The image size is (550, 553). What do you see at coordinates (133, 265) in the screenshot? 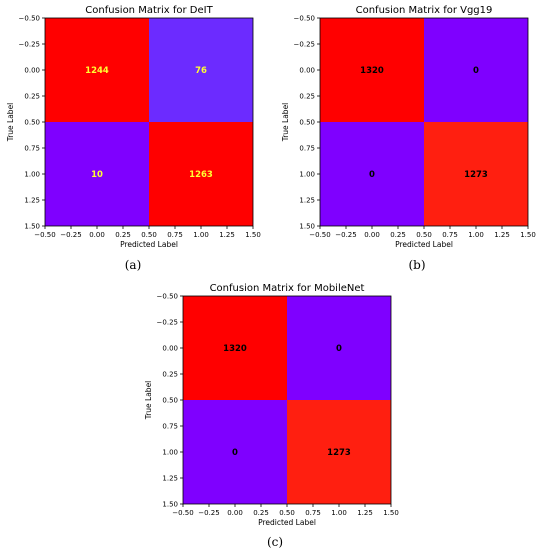
I see `caption-a: (a)` at bounding box center [133, 265].